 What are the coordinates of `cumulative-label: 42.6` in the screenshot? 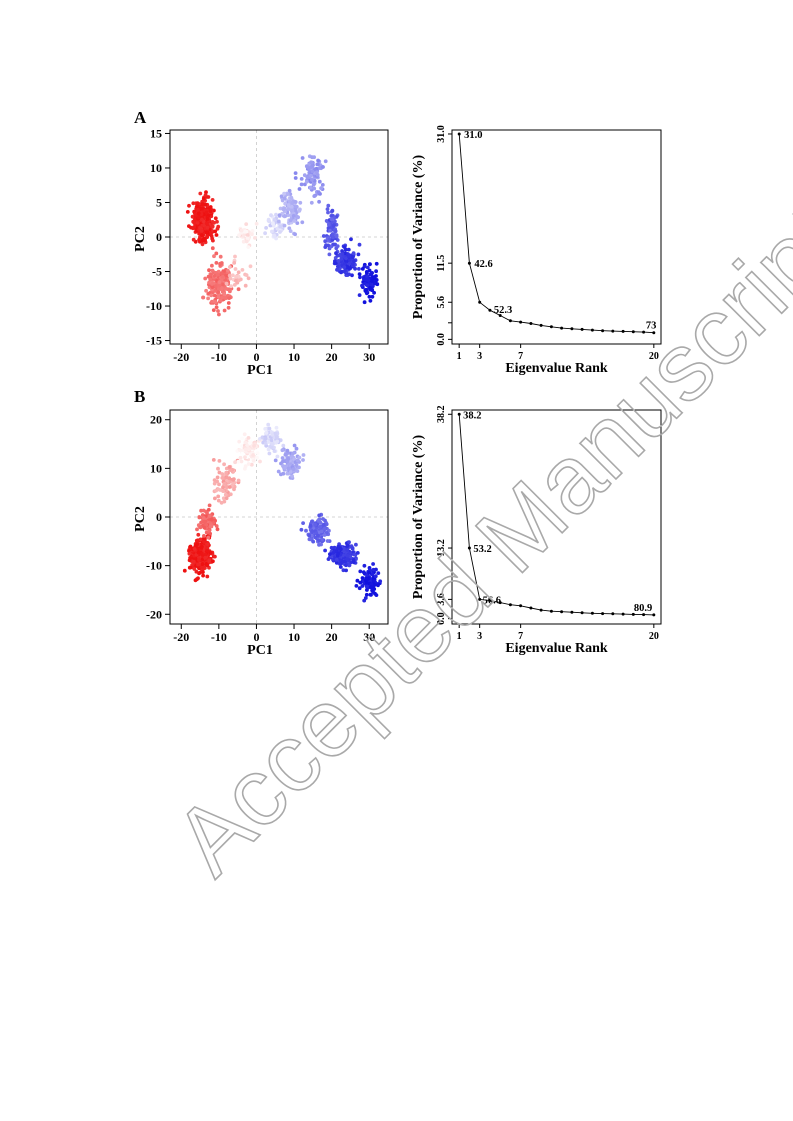 It's located at (483, 264).